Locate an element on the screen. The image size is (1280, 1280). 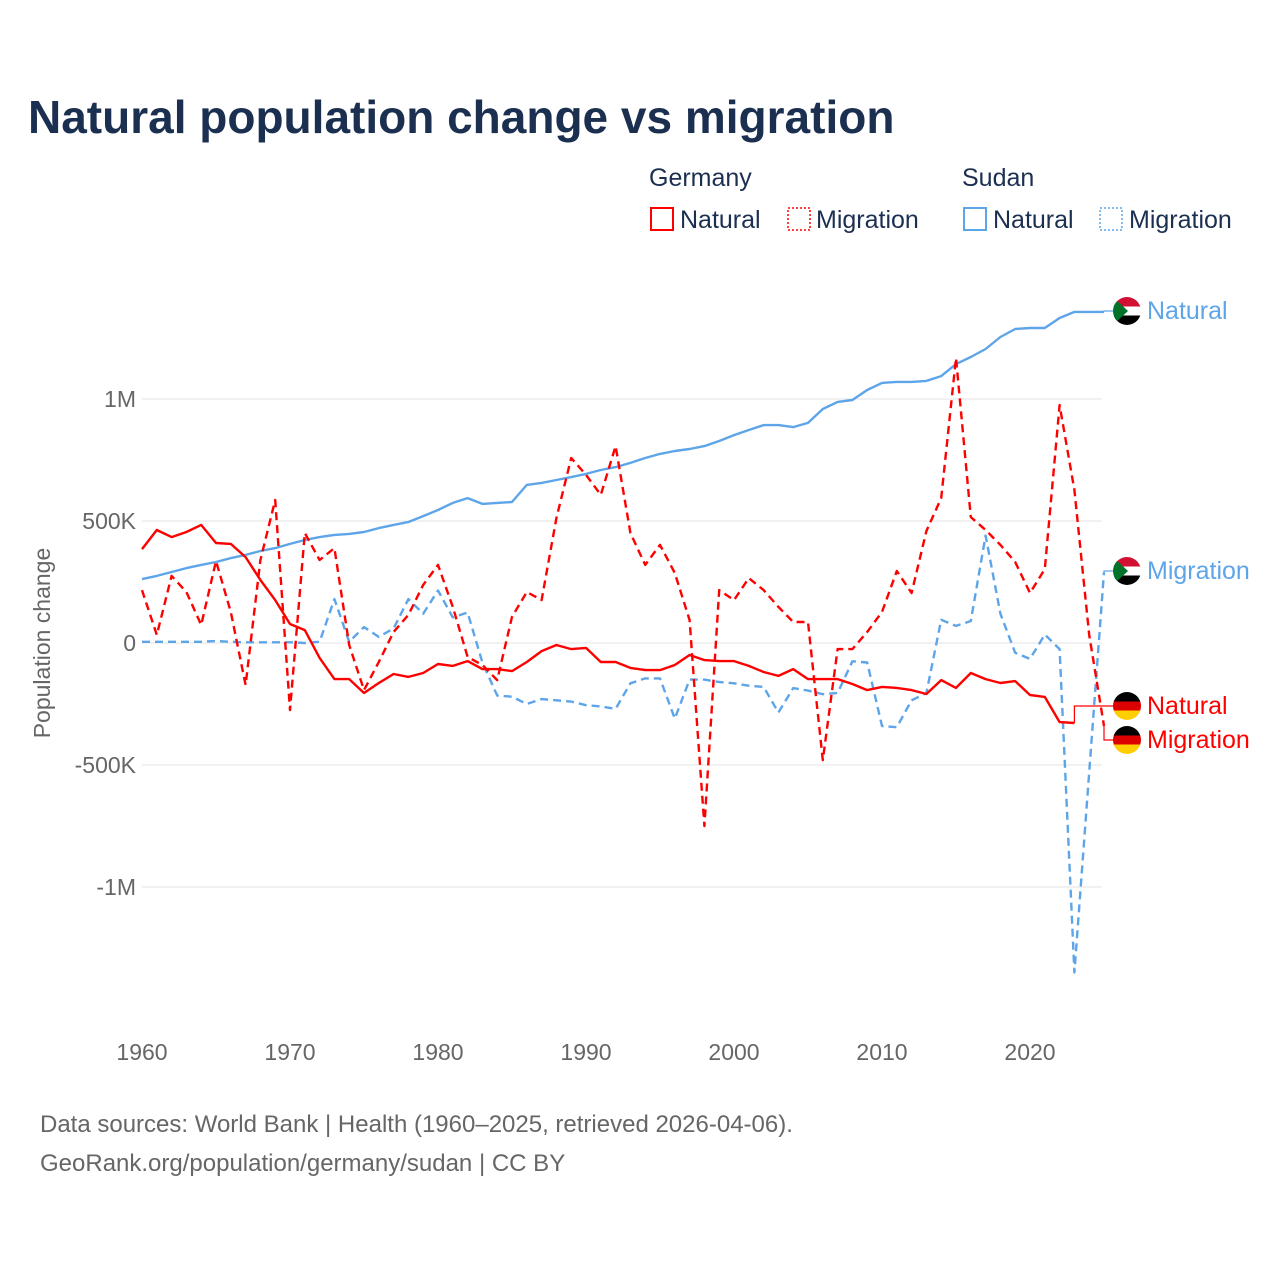
end-label-germany-migration: Migration is located at coordinates (1198, 740).